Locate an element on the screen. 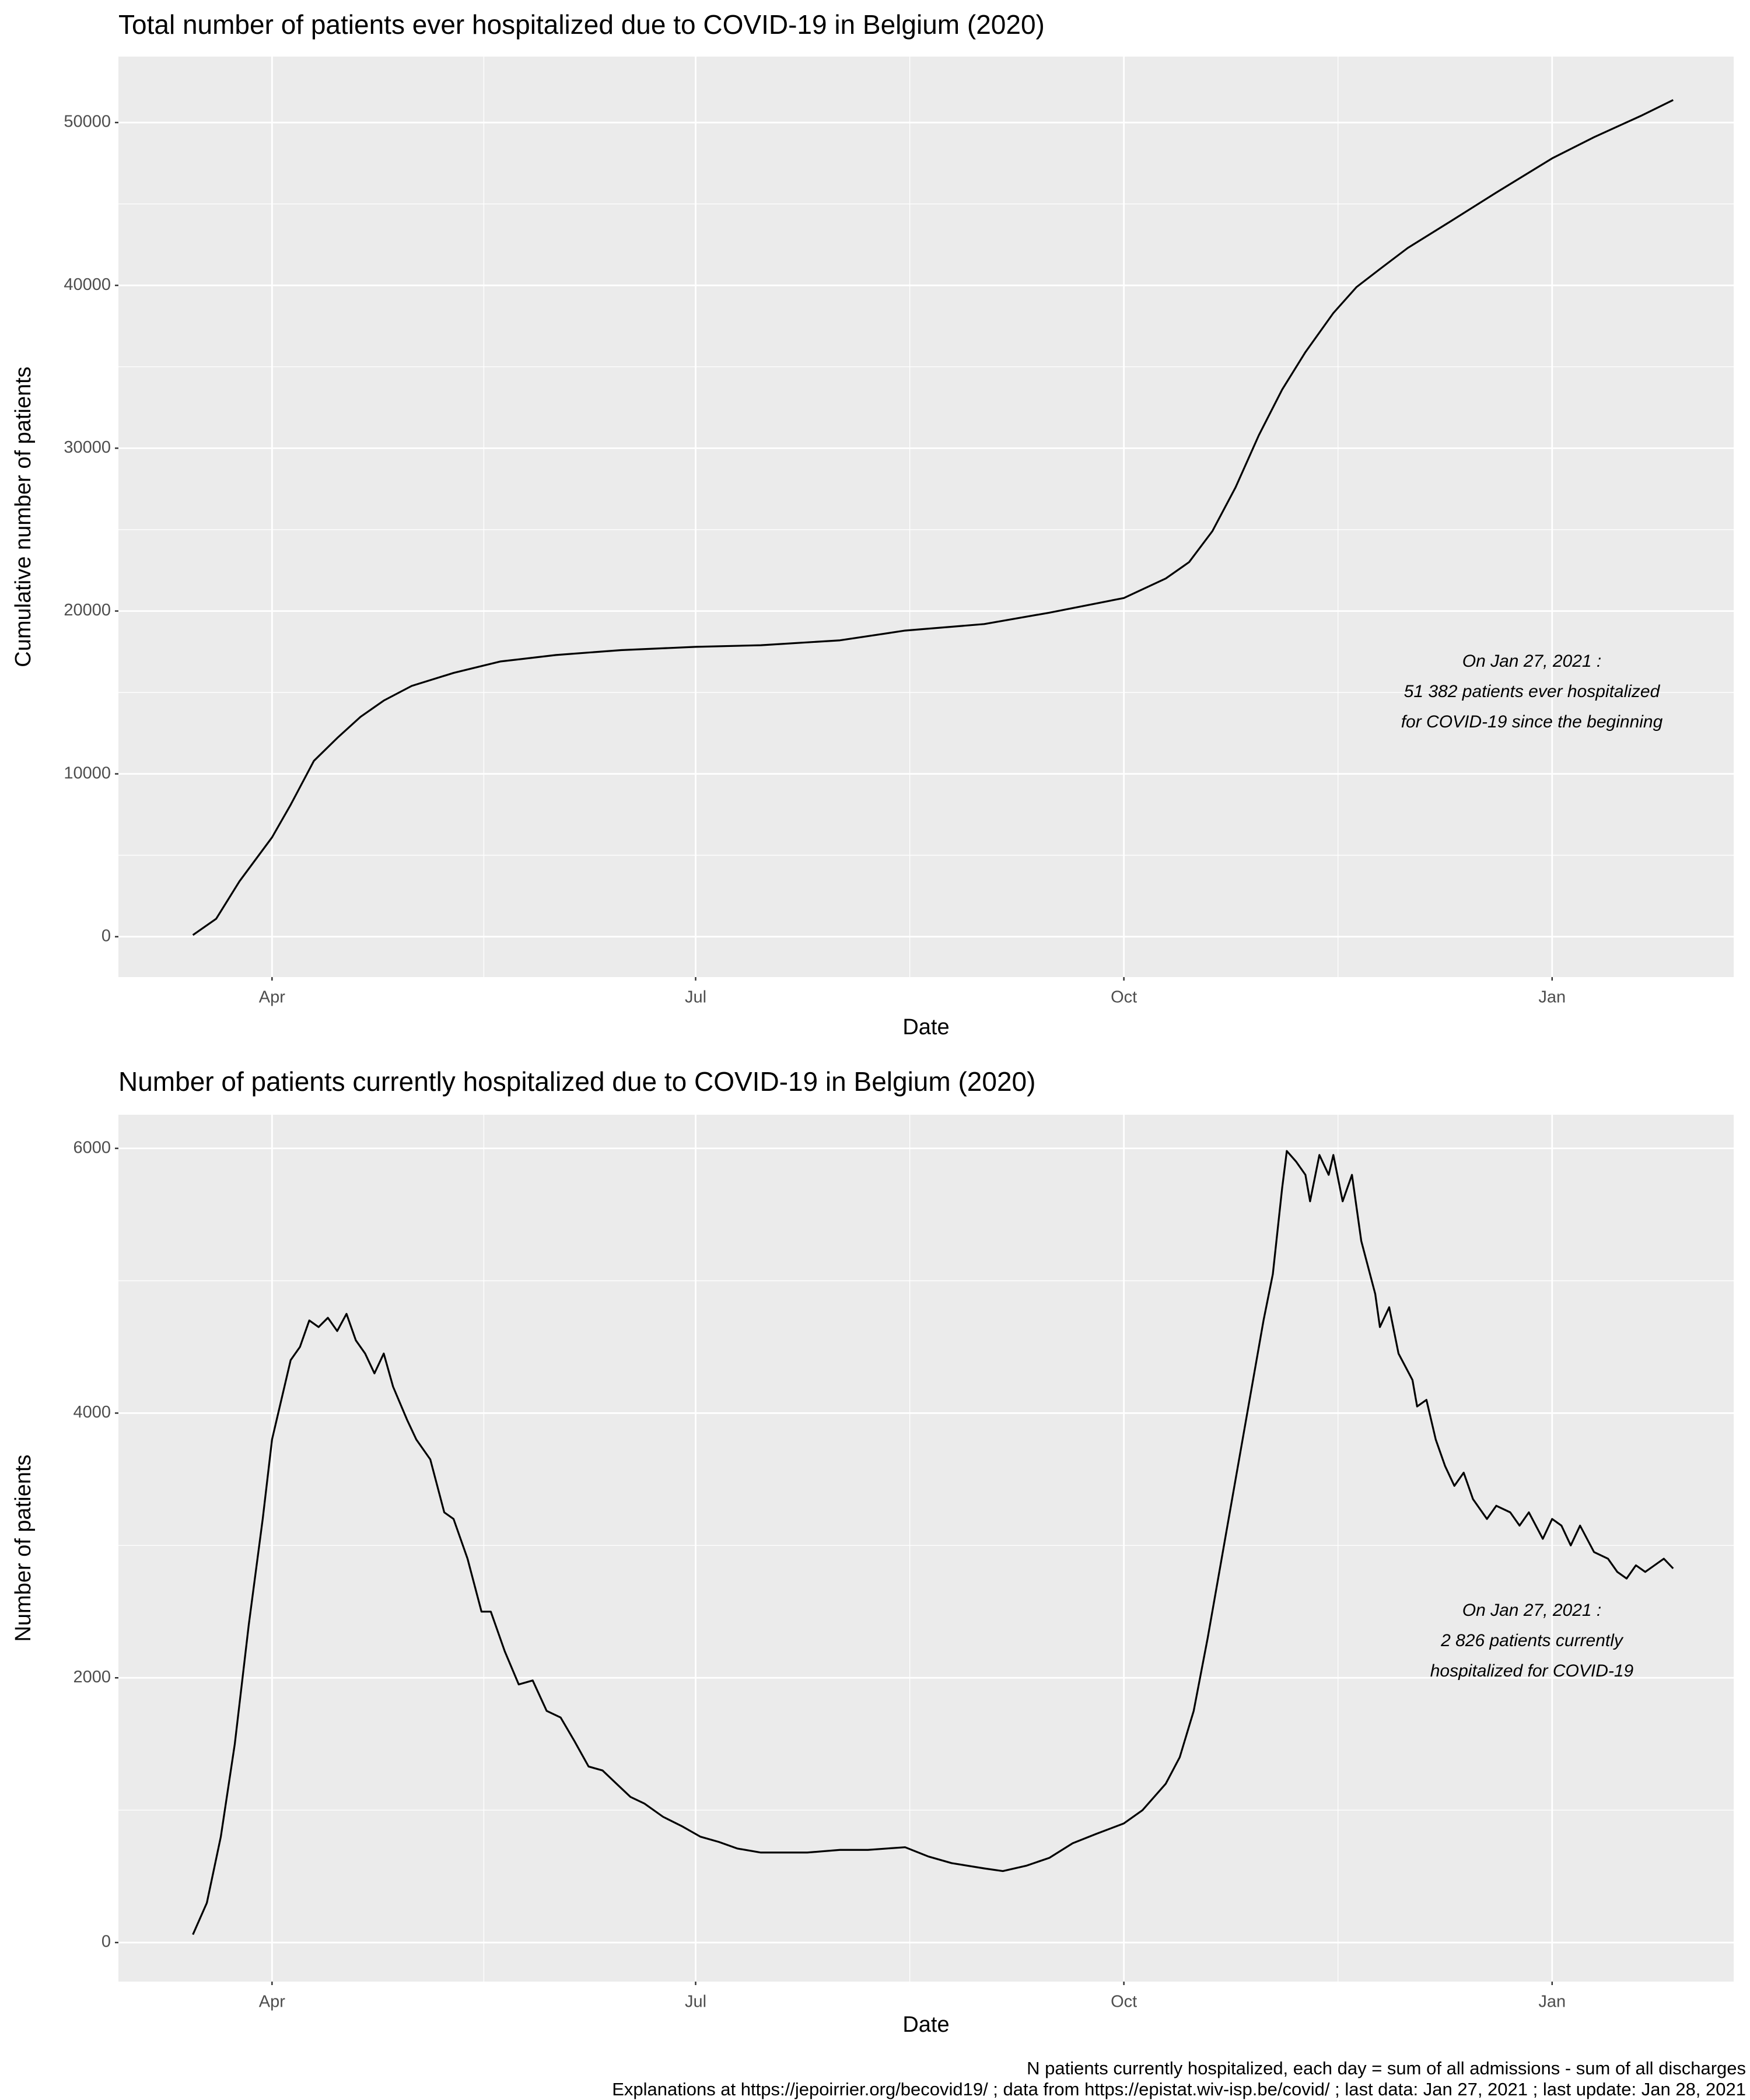  annotation: hospitalized for COVID-19 is located at coordinates (1532, 1671).